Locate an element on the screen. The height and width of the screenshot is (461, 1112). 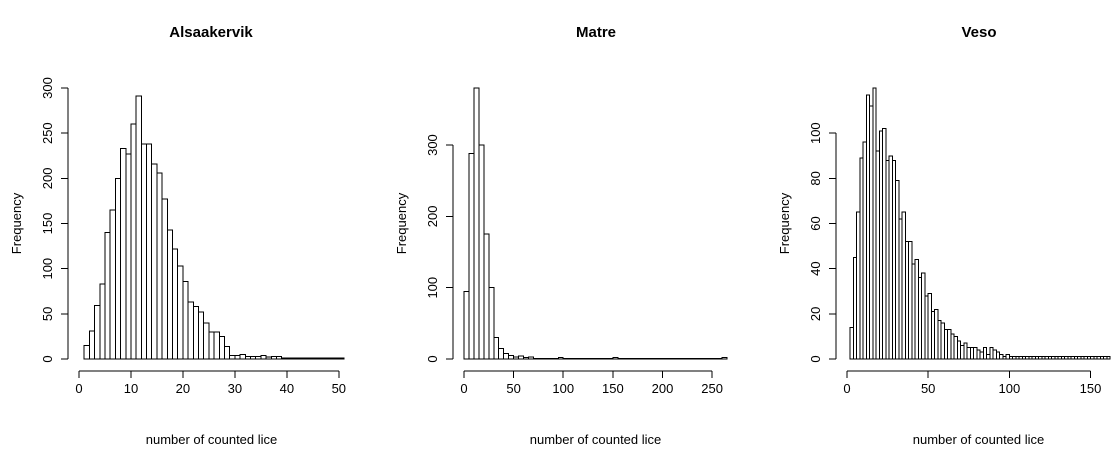
y-tick-label: 200 is located at coordinates (47, 178).